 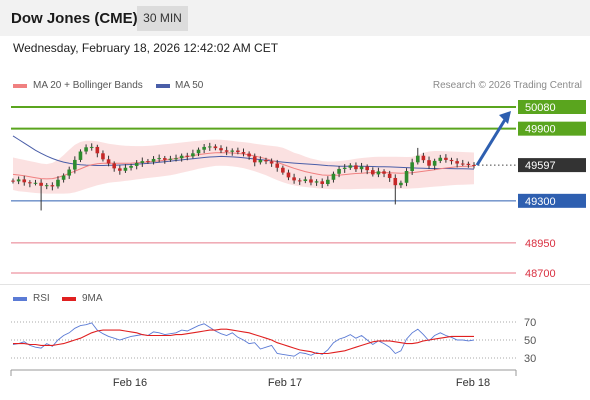 I want to click on ma9-legend-label: 9MA, so click(x=92, y=298).